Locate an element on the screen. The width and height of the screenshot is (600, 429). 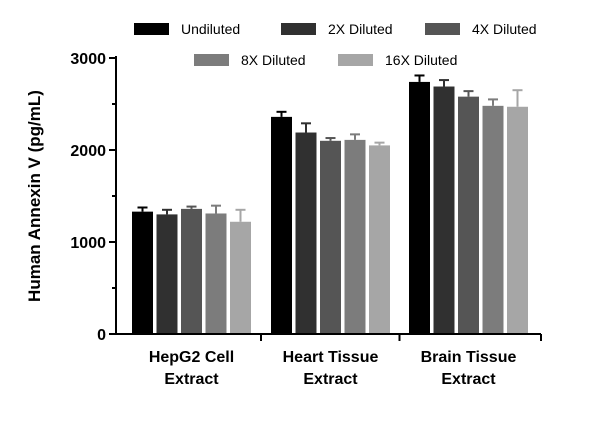
x-category-label: HepG2 Cell is located at coordinates (191, 357).